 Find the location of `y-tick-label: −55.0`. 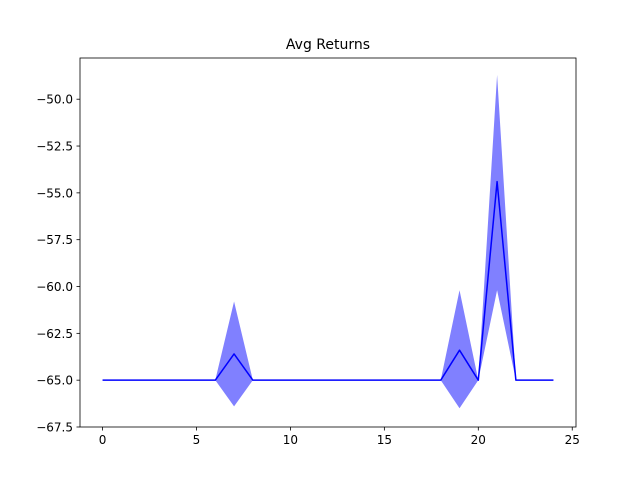

y-tick-label: −55.0 is located at coordinates (54, 193).